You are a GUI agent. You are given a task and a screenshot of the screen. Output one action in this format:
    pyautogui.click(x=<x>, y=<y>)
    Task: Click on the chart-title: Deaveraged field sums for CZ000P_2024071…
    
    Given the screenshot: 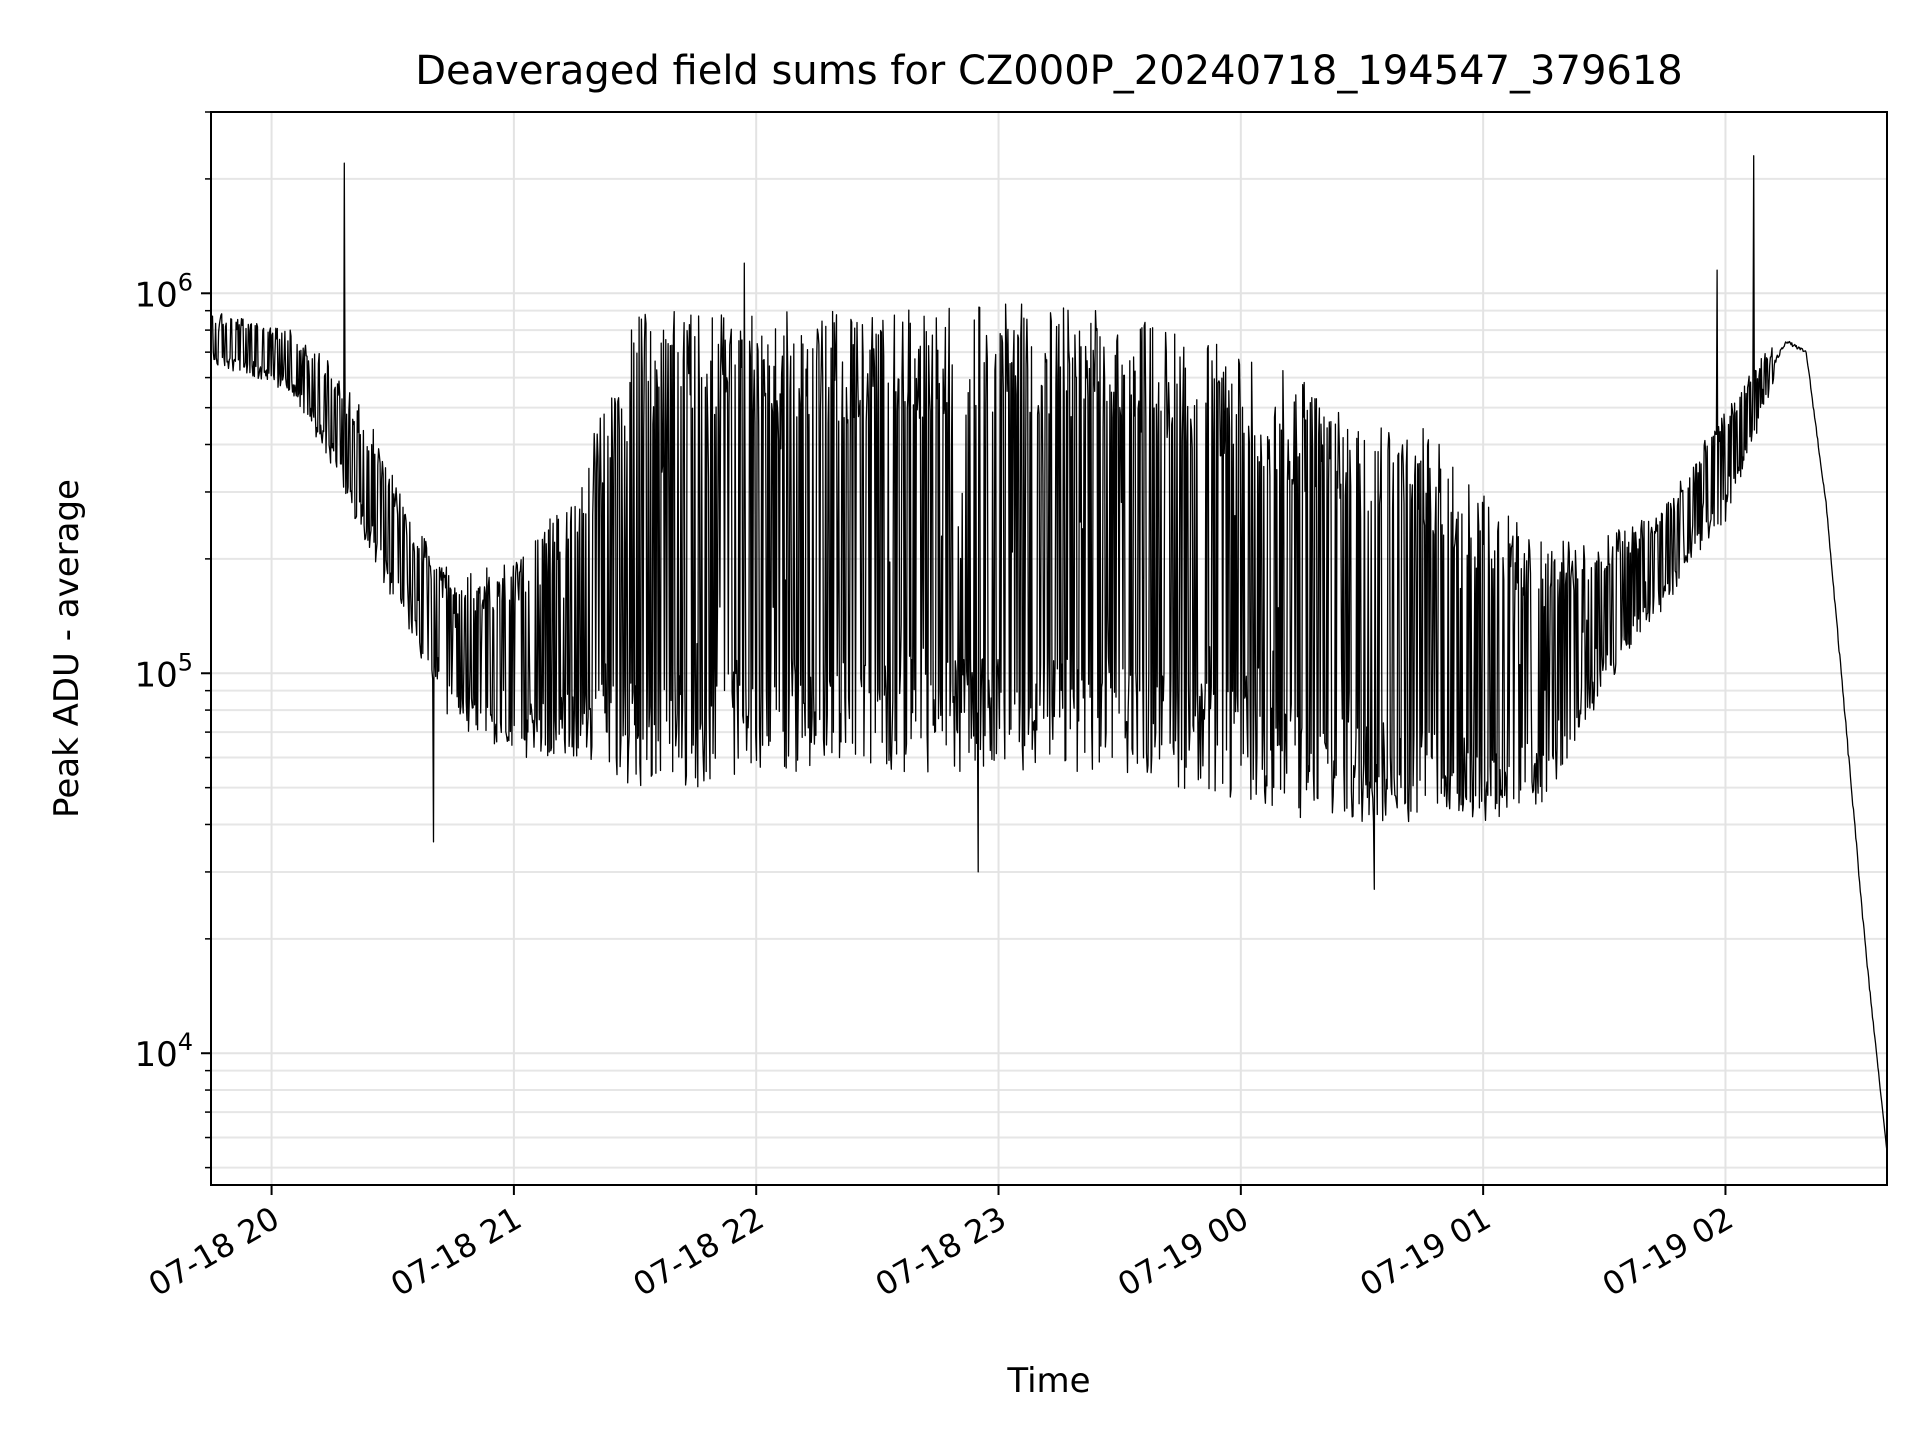 What is the action you would take?
    pyautogui.click(x=1049, y=71)
    